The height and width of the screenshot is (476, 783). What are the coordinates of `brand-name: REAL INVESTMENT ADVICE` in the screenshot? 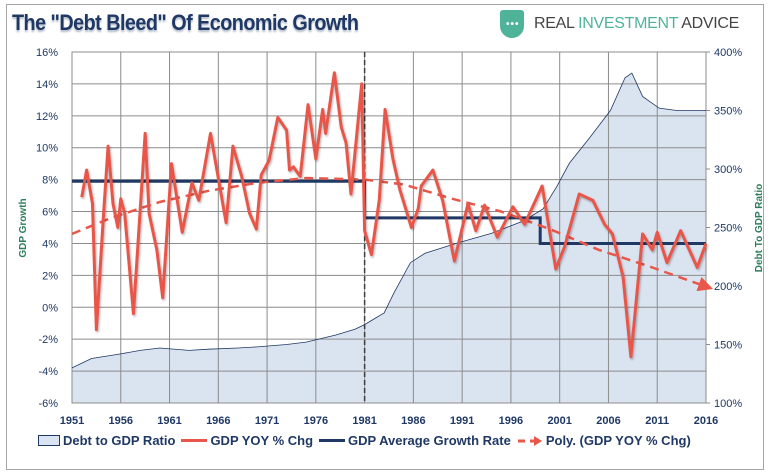 It's located at (637, 23).